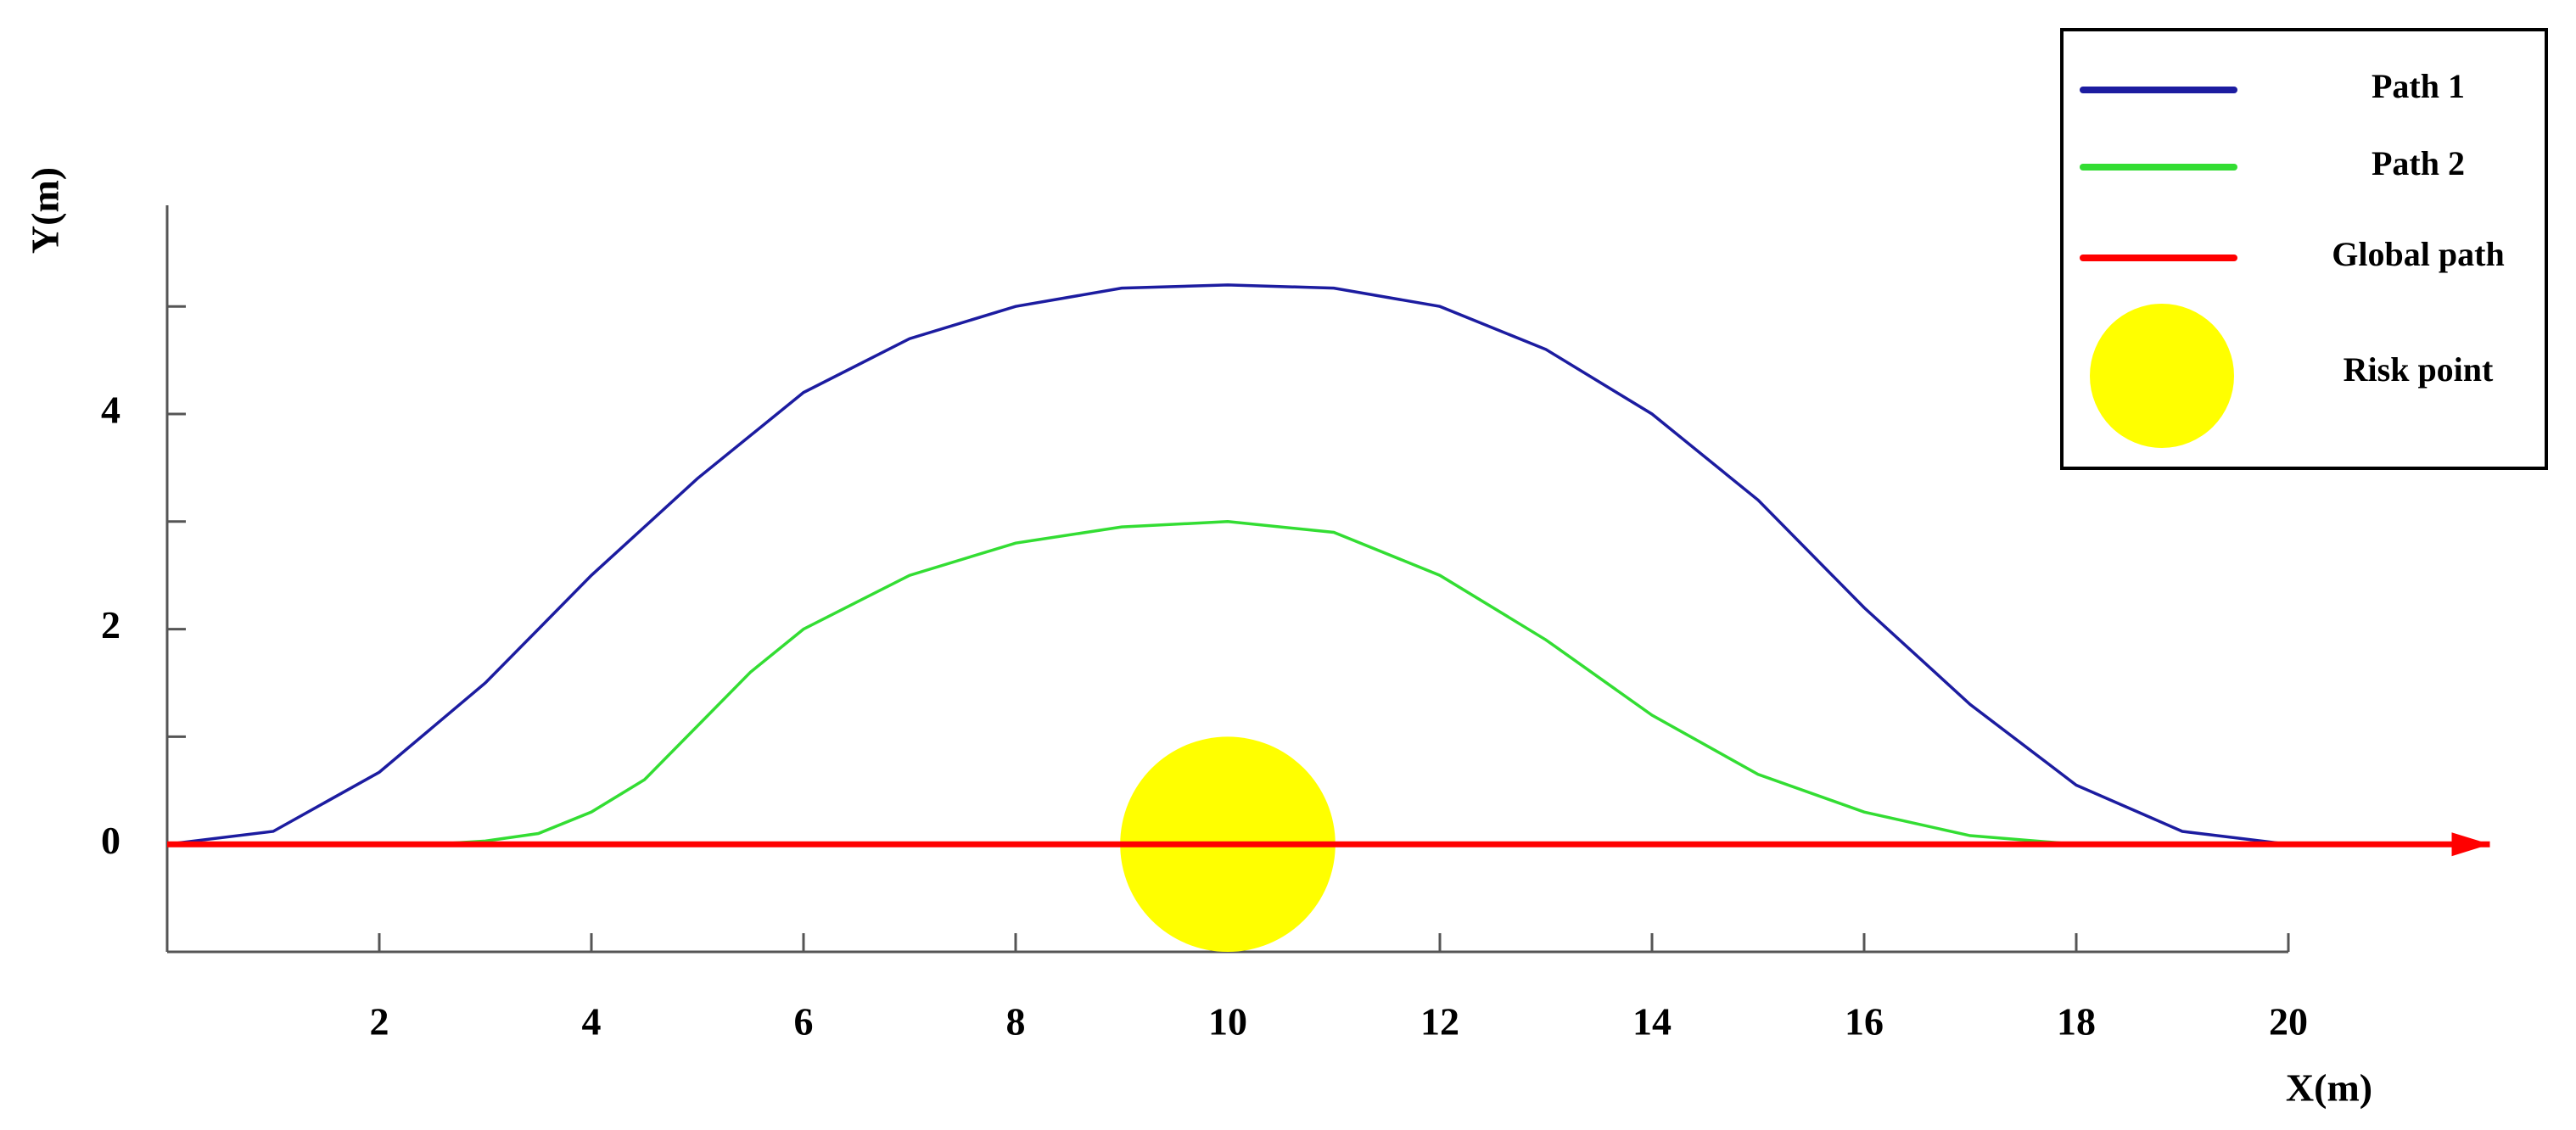 The height and width of the screenshot is (1130, 2576). Describe the element at coordinates (2418, 254) in the screenshot. I see `legend-label: Global path` at that location.